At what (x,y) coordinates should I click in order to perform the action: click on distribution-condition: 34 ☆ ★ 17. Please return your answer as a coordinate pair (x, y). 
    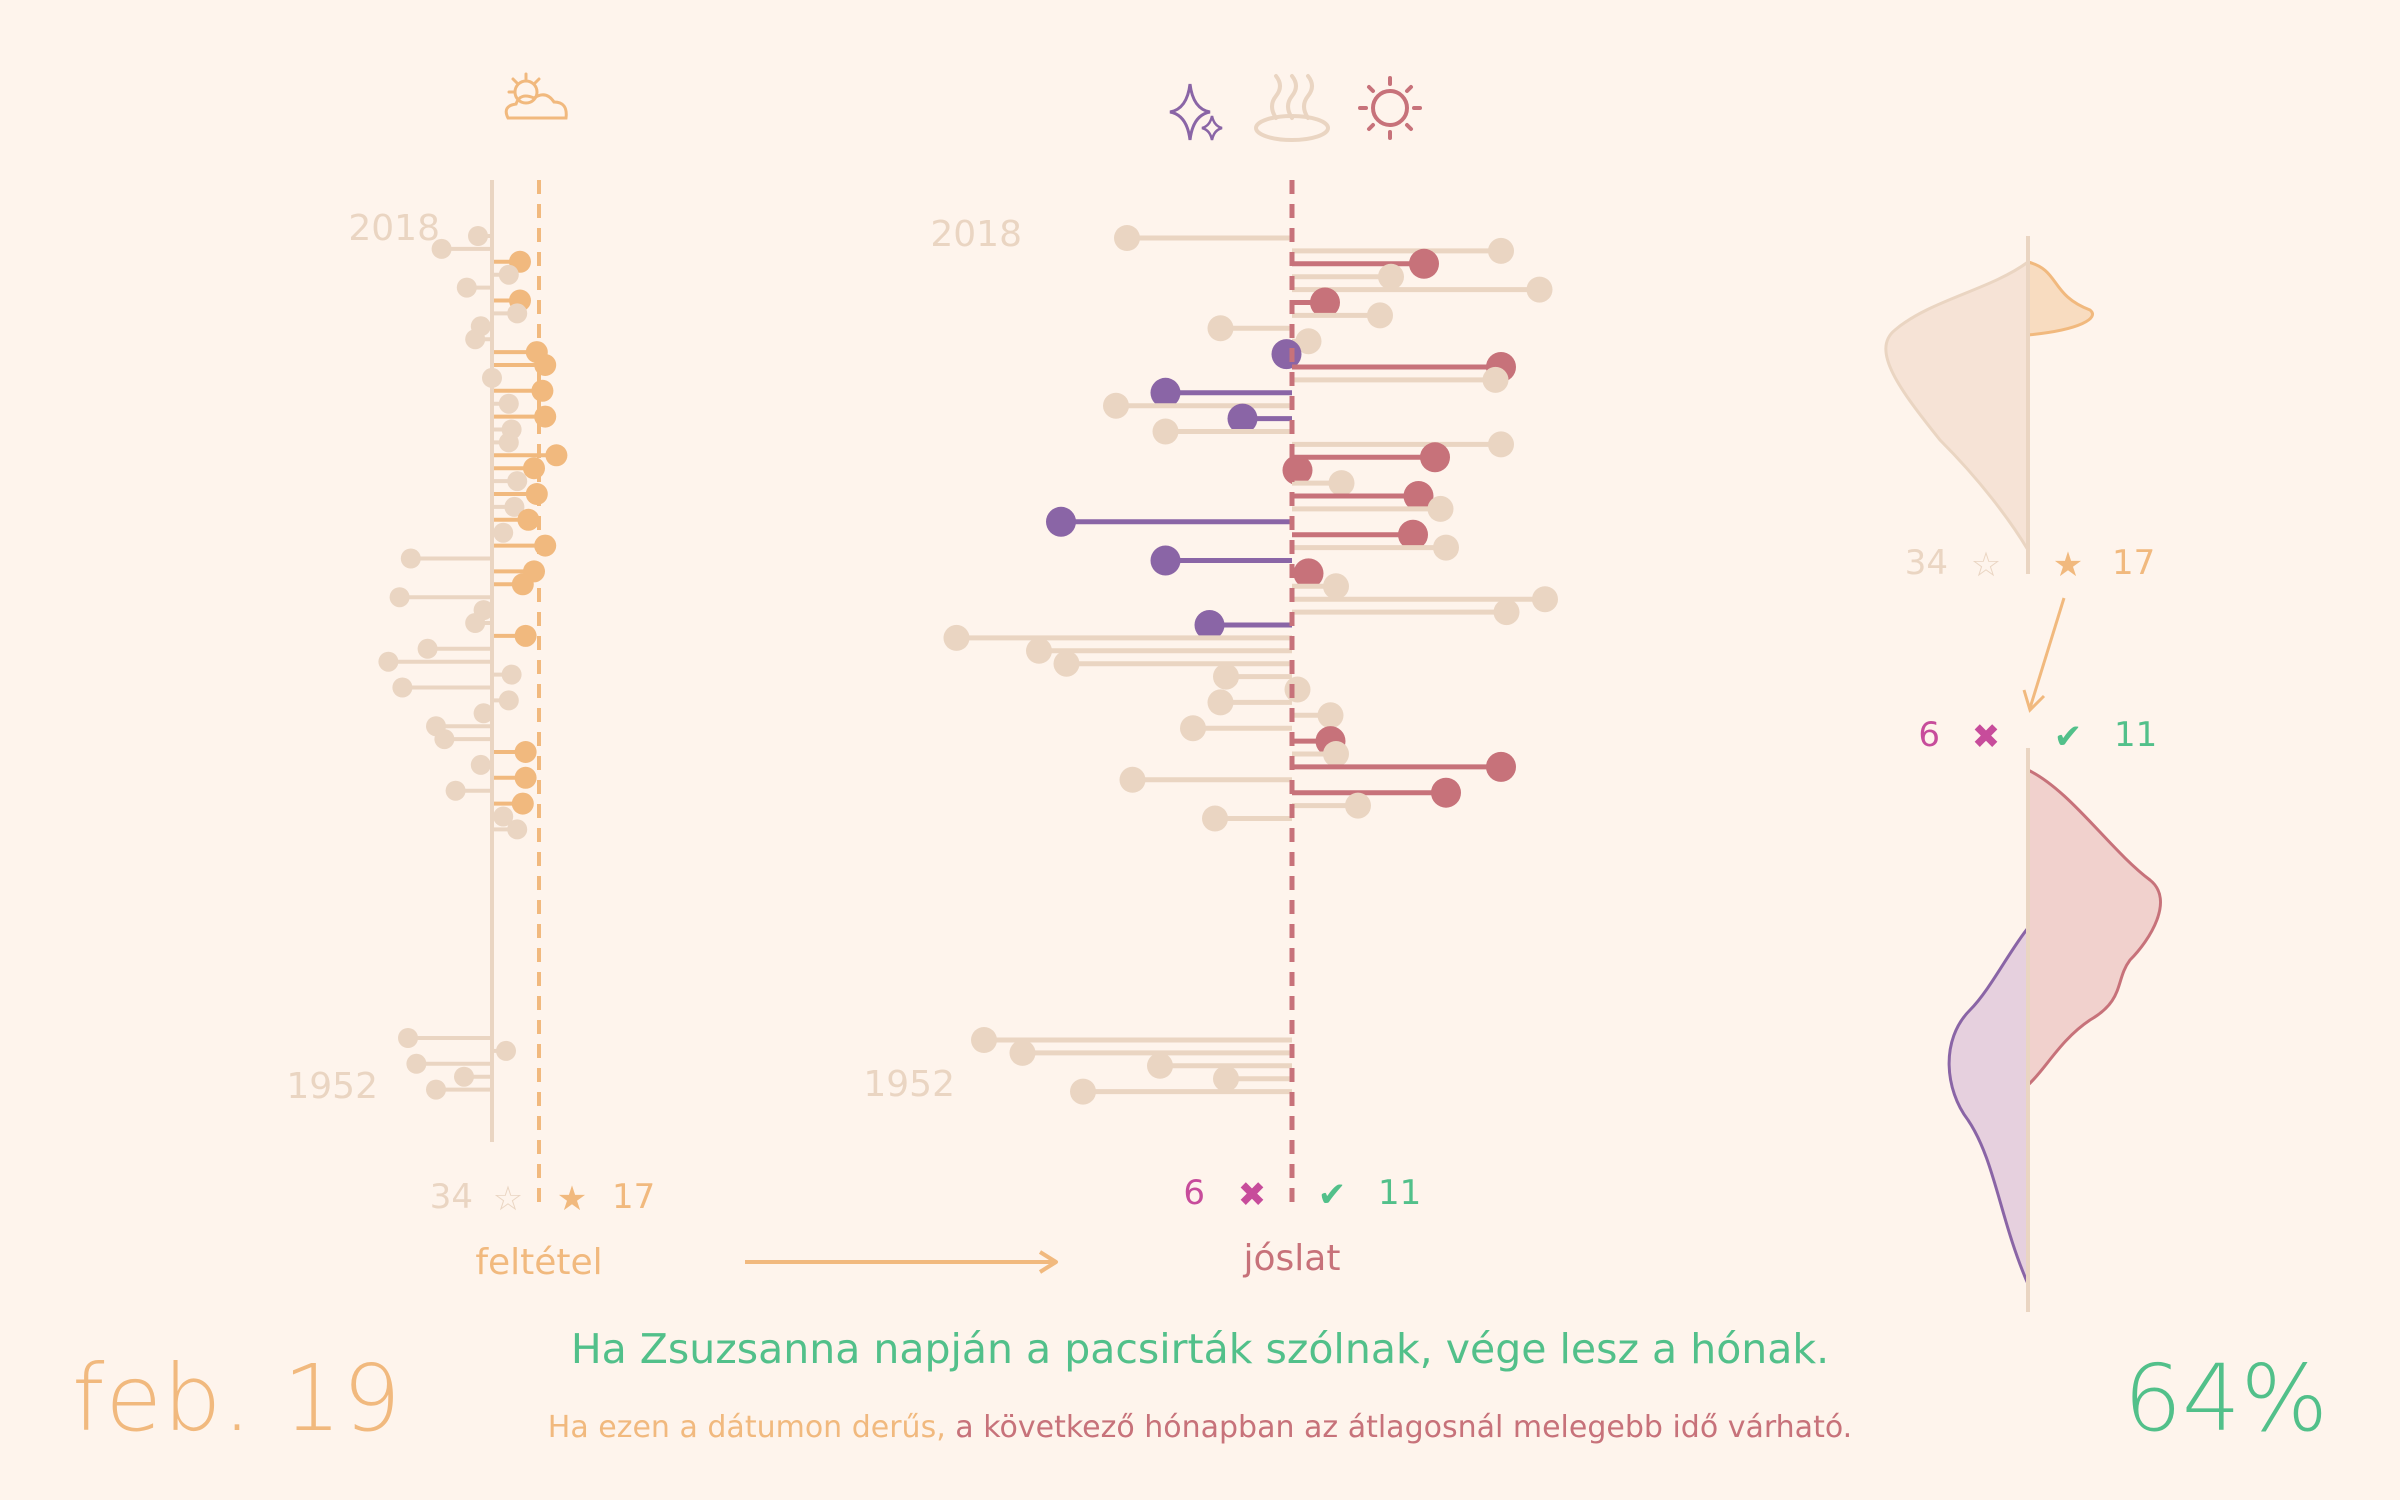
    Looking at the image, I should click on (2019, 410).